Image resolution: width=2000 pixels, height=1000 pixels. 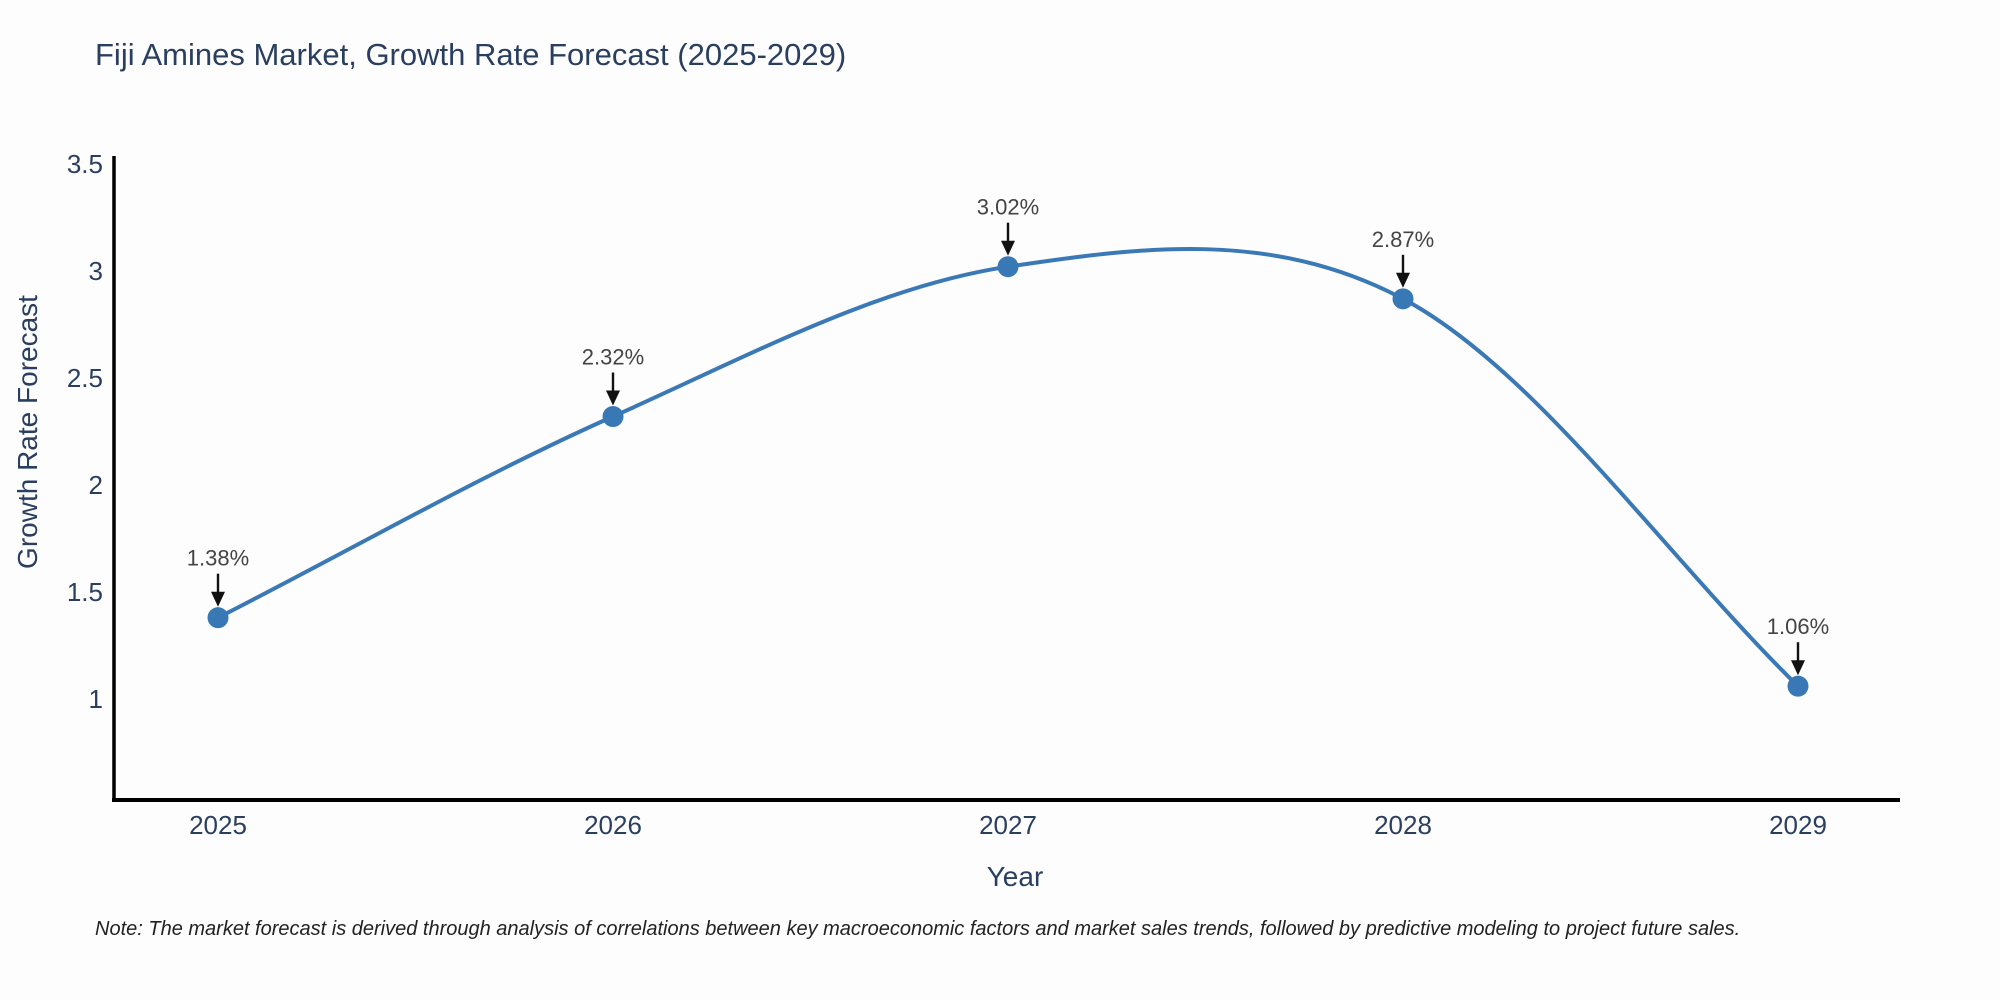 What do you see at coordinates (96, 271) in the screenshot?
I see `y-tick-label: 3` at bounding box center [96, 271].